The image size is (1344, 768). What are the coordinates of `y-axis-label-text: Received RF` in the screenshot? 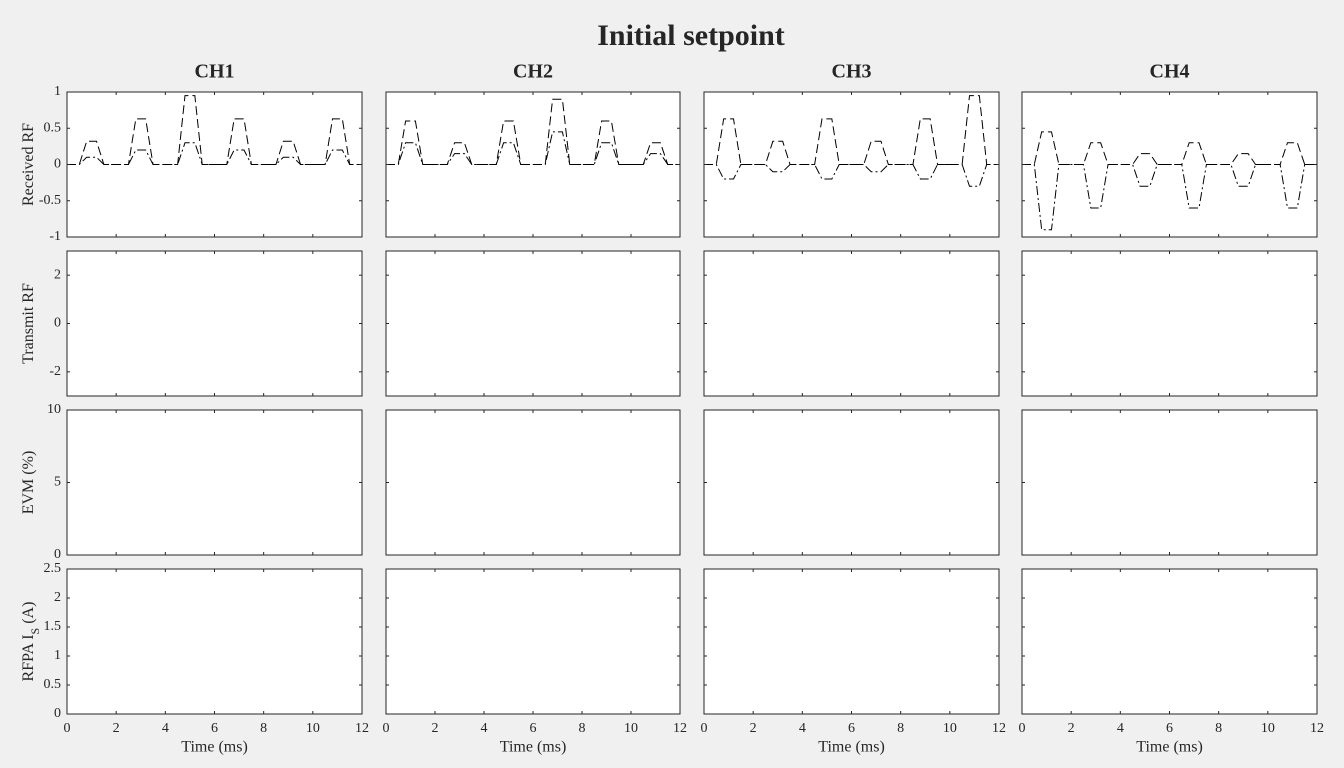 It's located at (28, 164).